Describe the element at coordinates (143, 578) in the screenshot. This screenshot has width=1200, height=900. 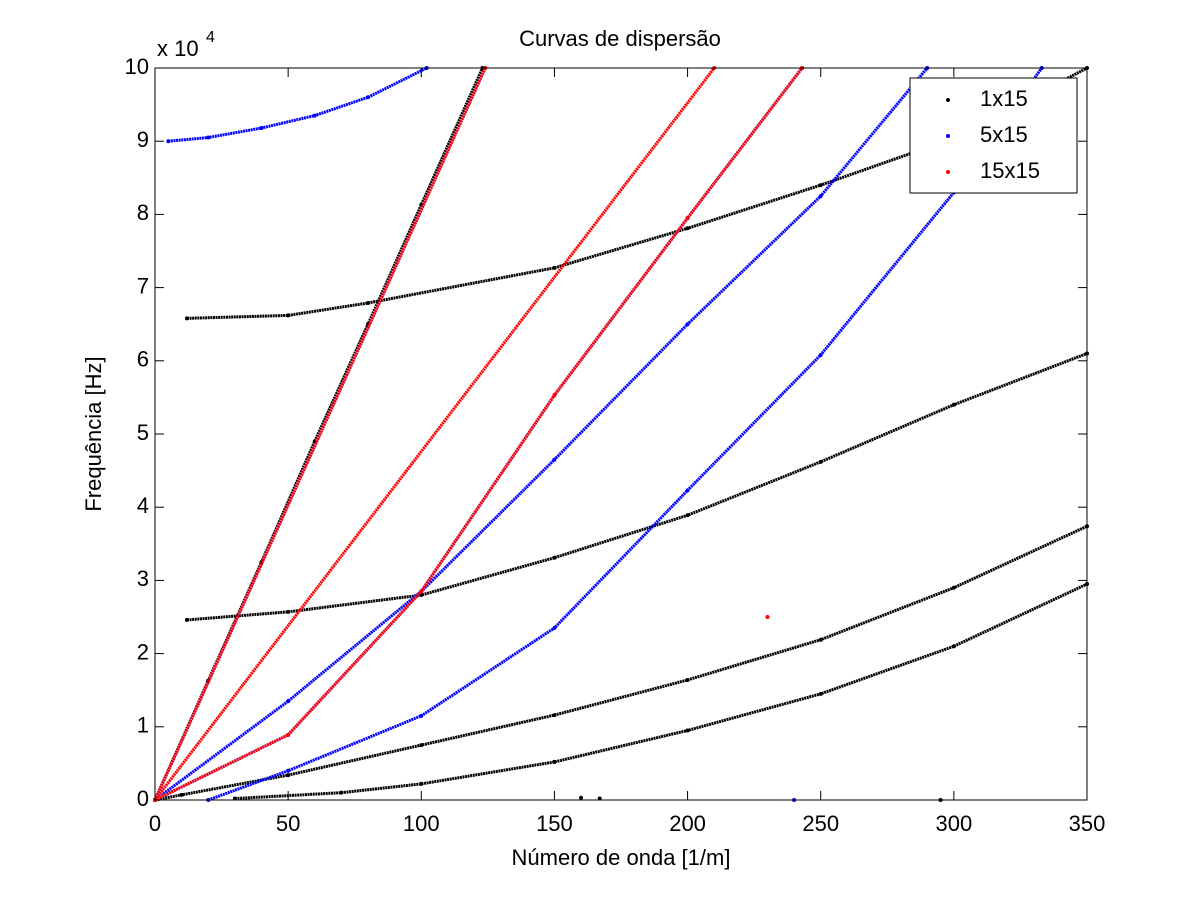
I see `y-tick-label: 3` at that location.